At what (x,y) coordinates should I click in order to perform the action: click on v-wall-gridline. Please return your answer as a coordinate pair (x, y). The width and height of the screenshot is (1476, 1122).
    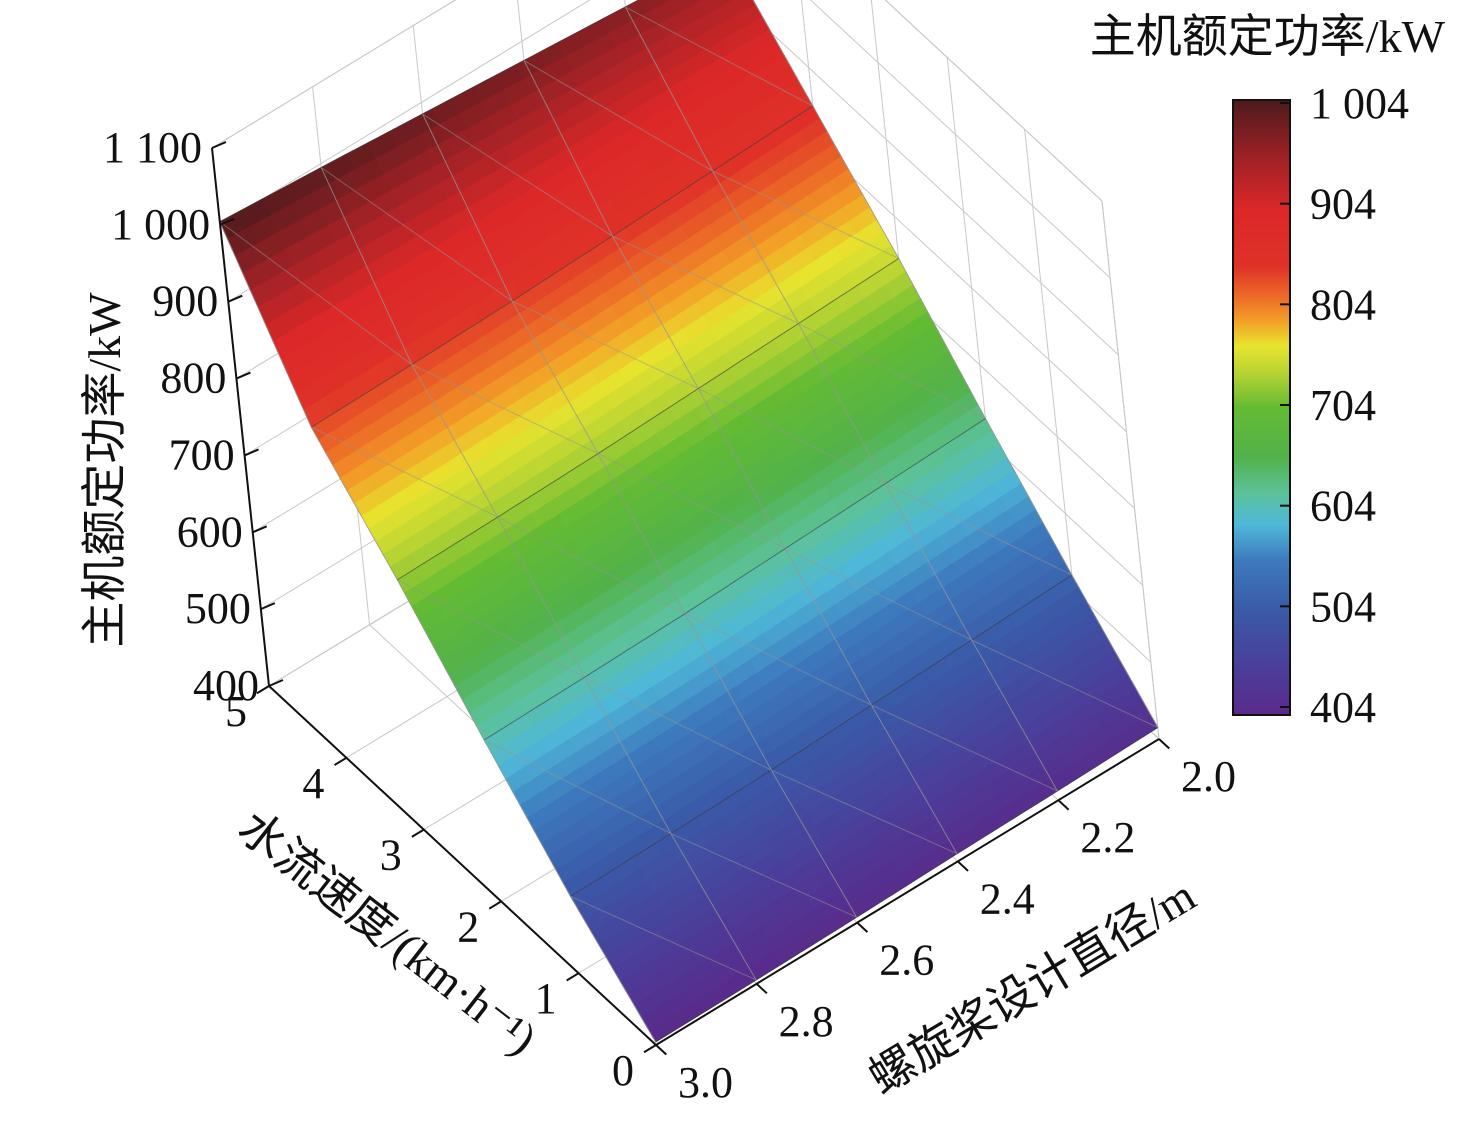
    Looking at the image, I should click on (1130, 470).